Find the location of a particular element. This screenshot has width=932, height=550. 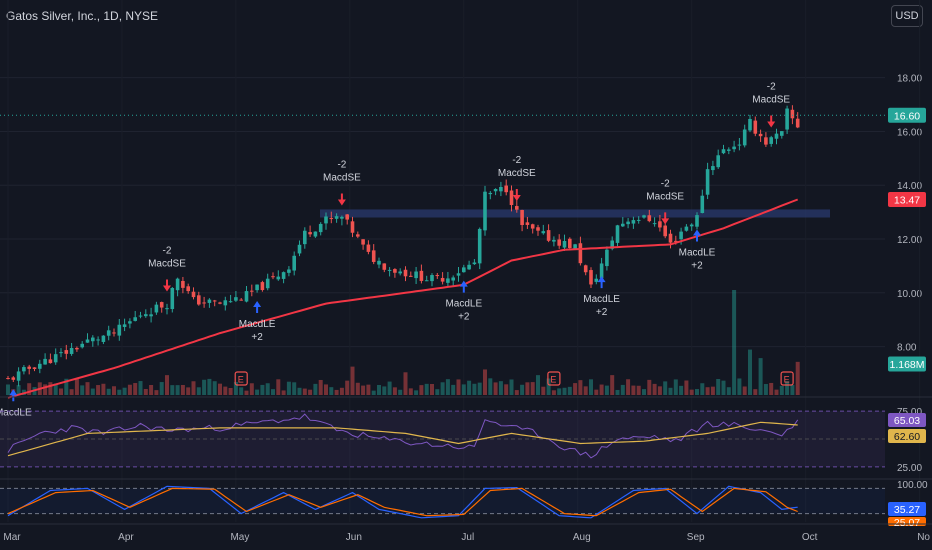

rsi-level-25-label: 25.00 is located at coordinates (909, 468).